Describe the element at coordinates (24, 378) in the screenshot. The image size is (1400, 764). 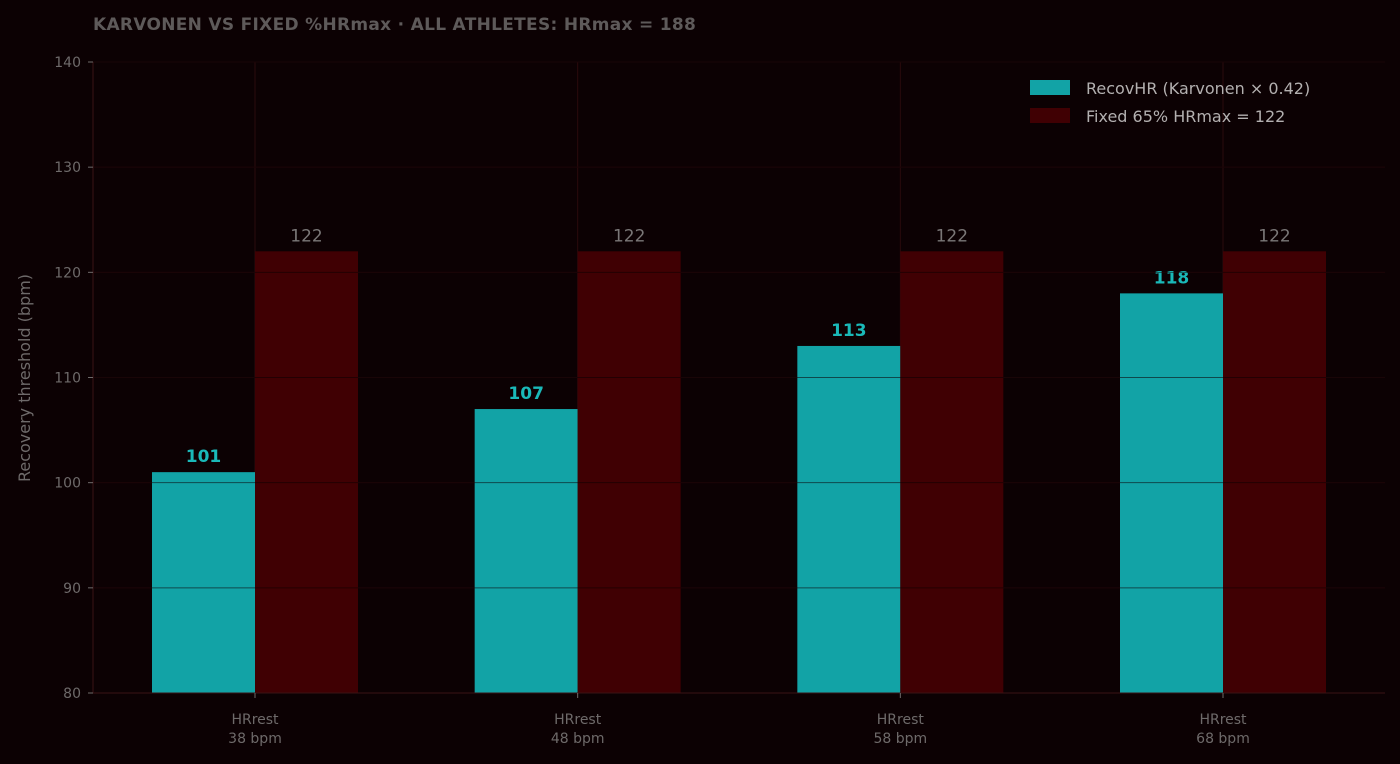
I see `y-axis-label: Recovery threshold (bpm)` at that location.